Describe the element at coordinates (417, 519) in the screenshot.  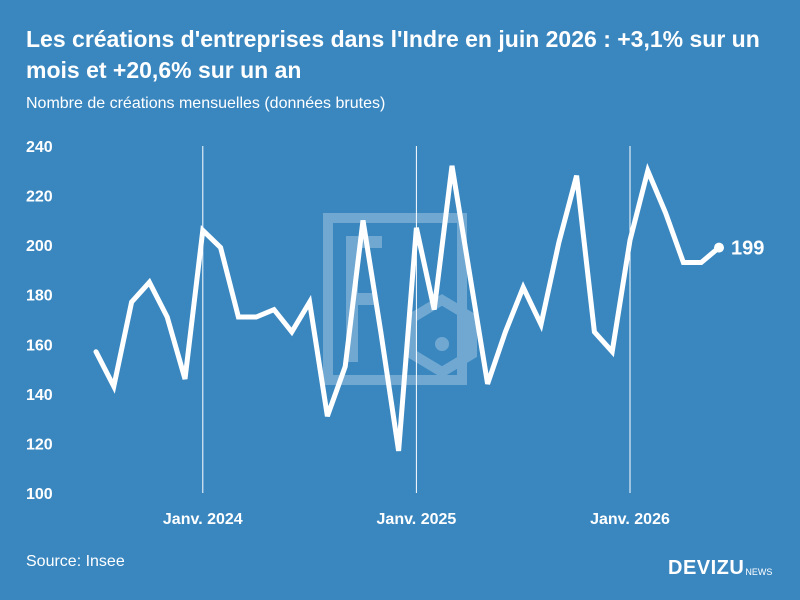
I see `x-tick-label: Janv. 2025` at that location.